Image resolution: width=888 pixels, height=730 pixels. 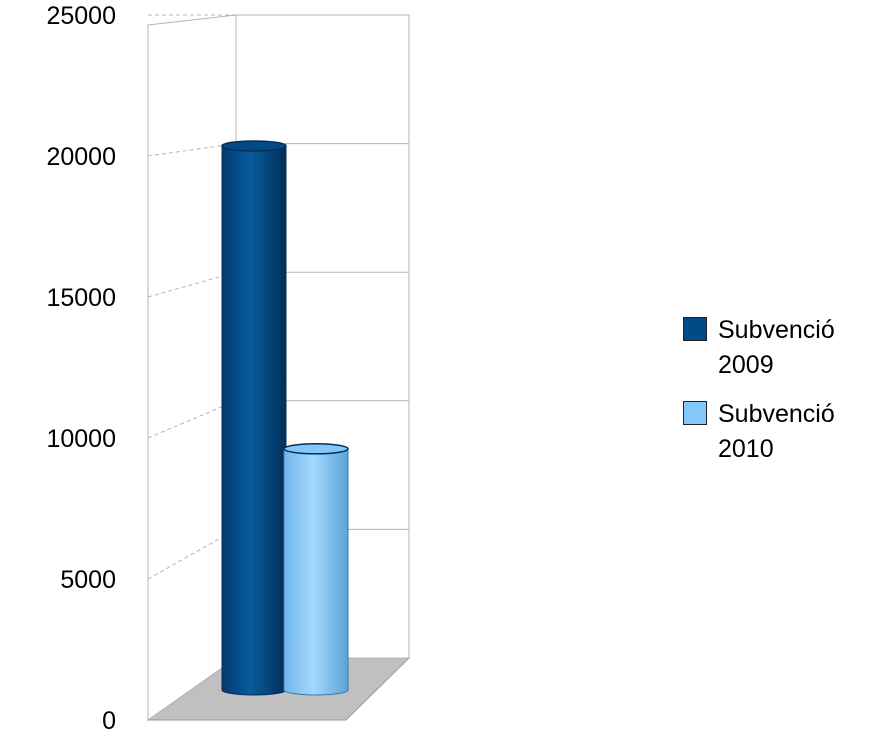 I want to click on y-tick-label: 10000, so click(x=81, y=439).